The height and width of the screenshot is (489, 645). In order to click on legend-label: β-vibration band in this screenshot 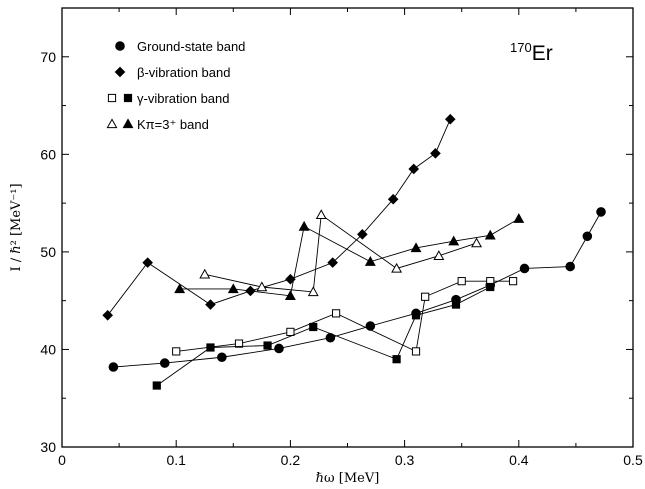, I will do `click(183, 72)`.